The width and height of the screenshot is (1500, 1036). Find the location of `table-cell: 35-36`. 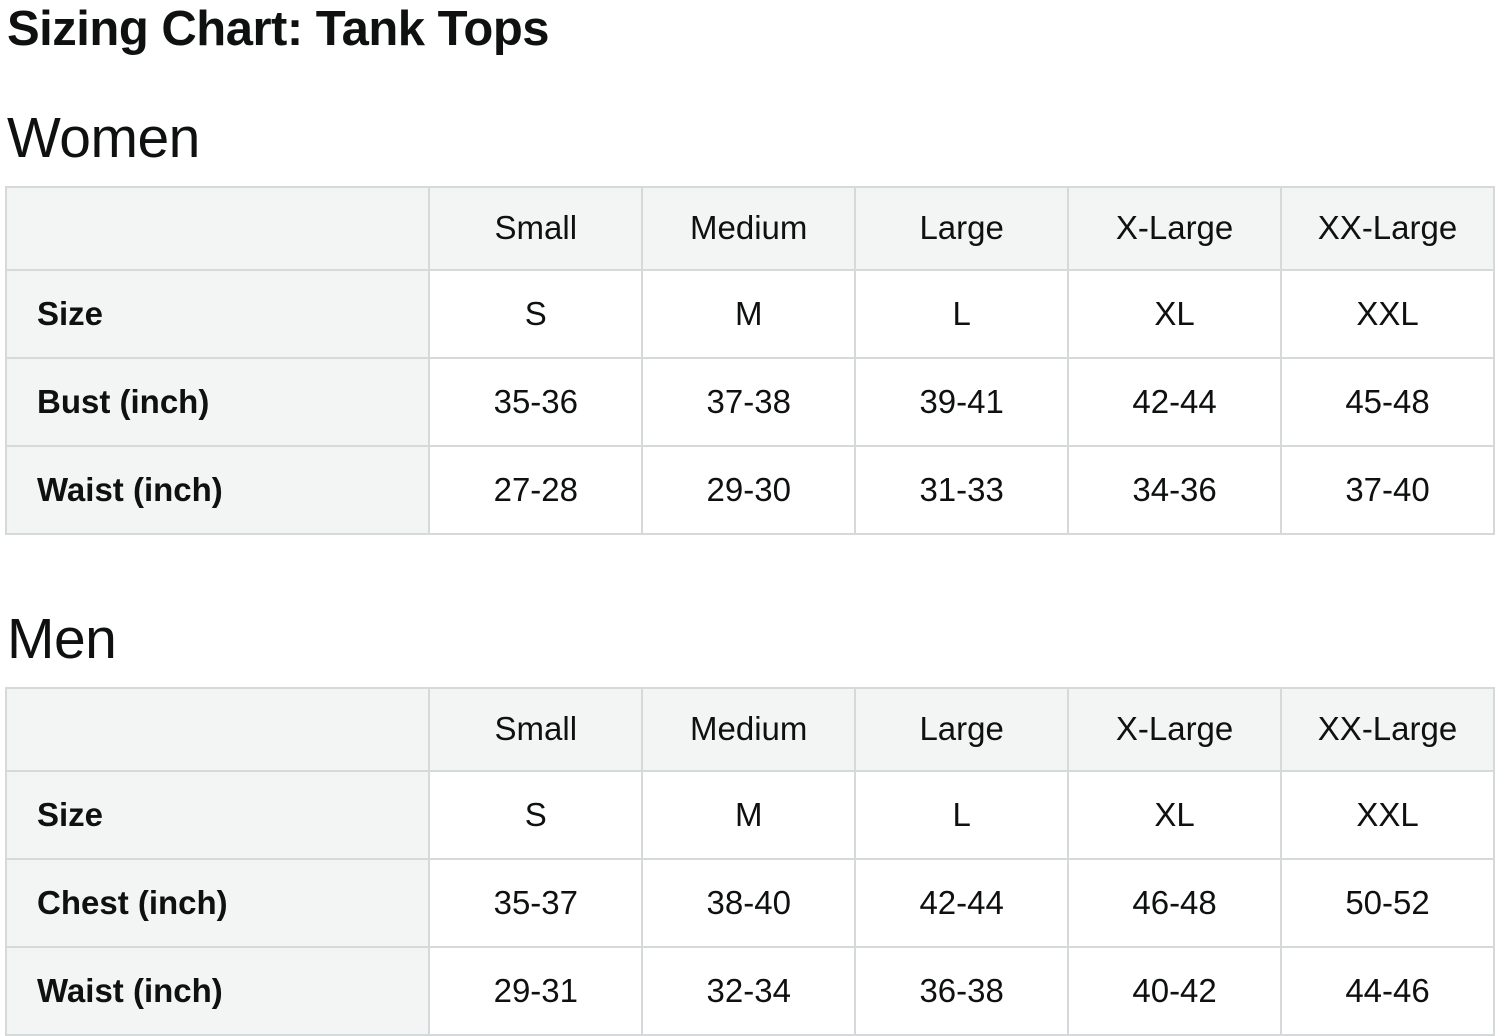

table-cell: 35-36 is located at coordinates (536, 401).